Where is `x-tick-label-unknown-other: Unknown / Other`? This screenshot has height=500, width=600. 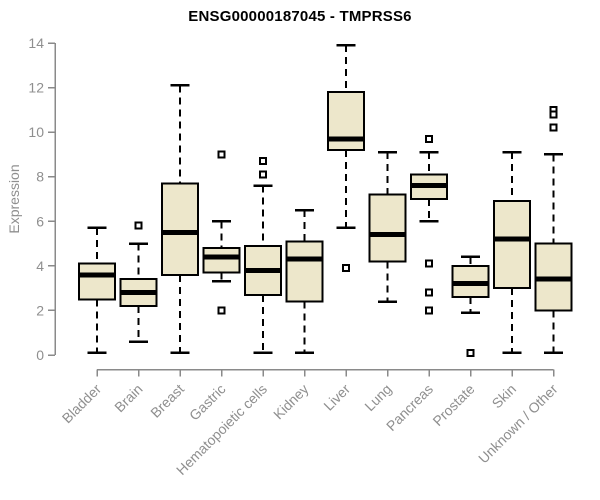 x-tick-label-unknown-other: Unknown / Other is located at coordinates (518, 424).